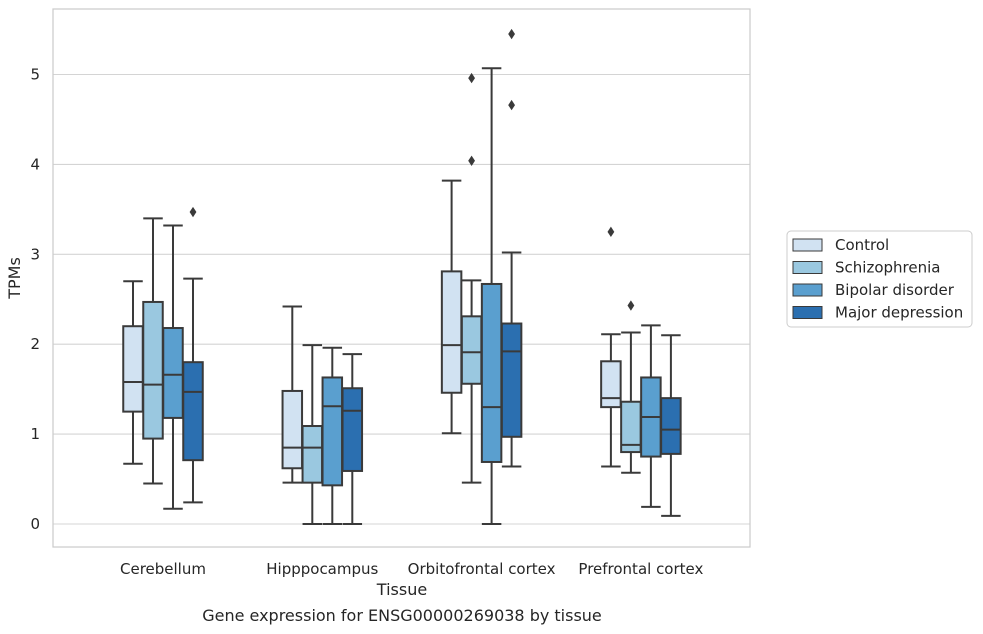 This screenshot has height=634, width=983. Describe the element at coordinates (862, 245) in the screenshot. I see `legend-label: Control` at that location.